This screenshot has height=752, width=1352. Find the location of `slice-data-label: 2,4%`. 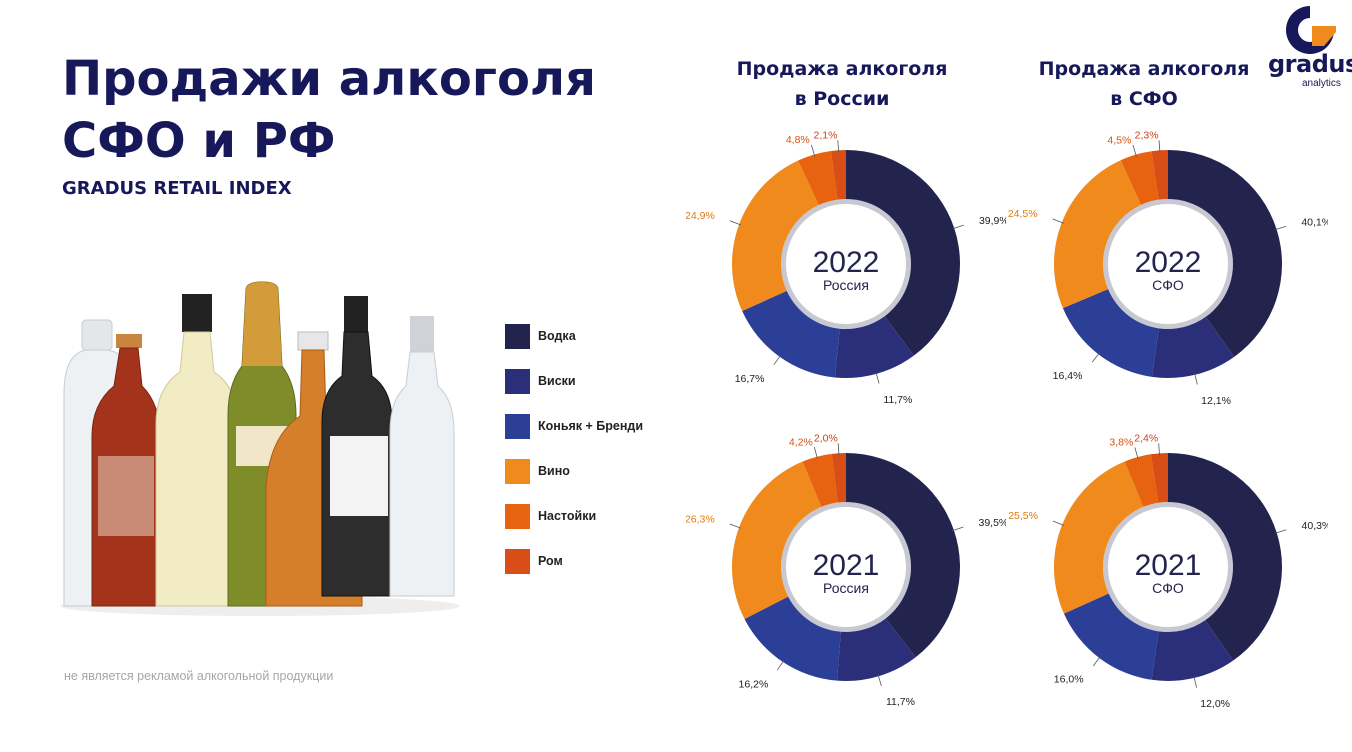

slice-data-label: 2,4% is located at coordinates (1146, 438).